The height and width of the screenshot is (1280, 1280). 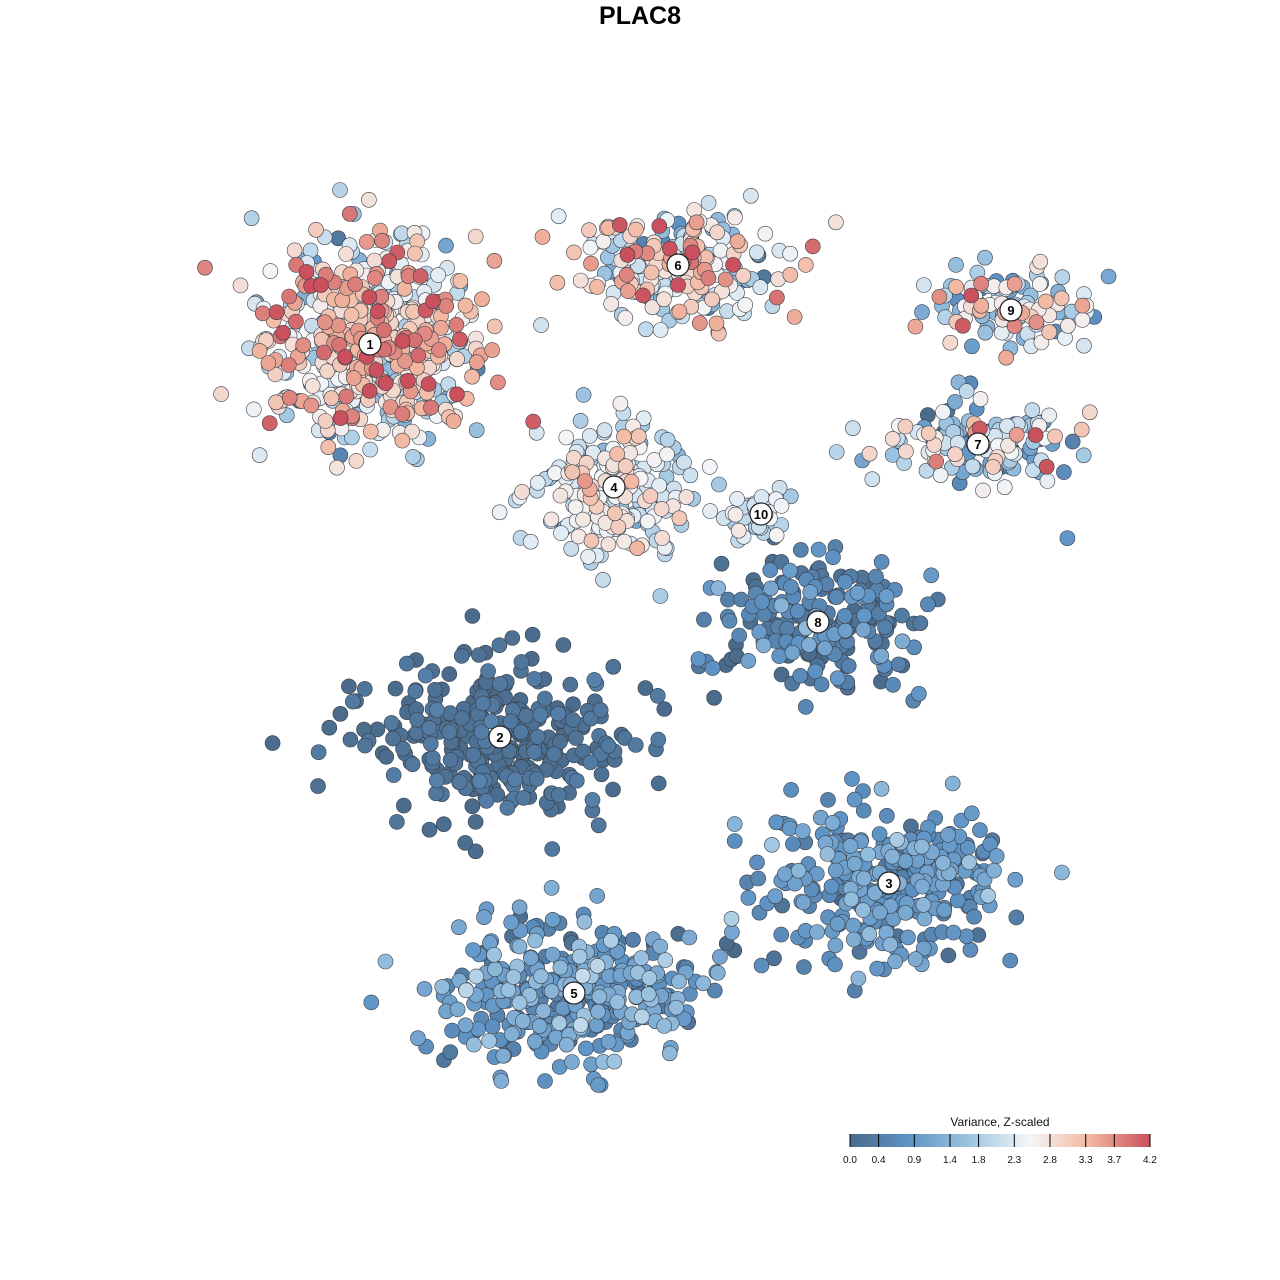 I want to click on cluster-label-4: 4, so click(x=614, y=487).